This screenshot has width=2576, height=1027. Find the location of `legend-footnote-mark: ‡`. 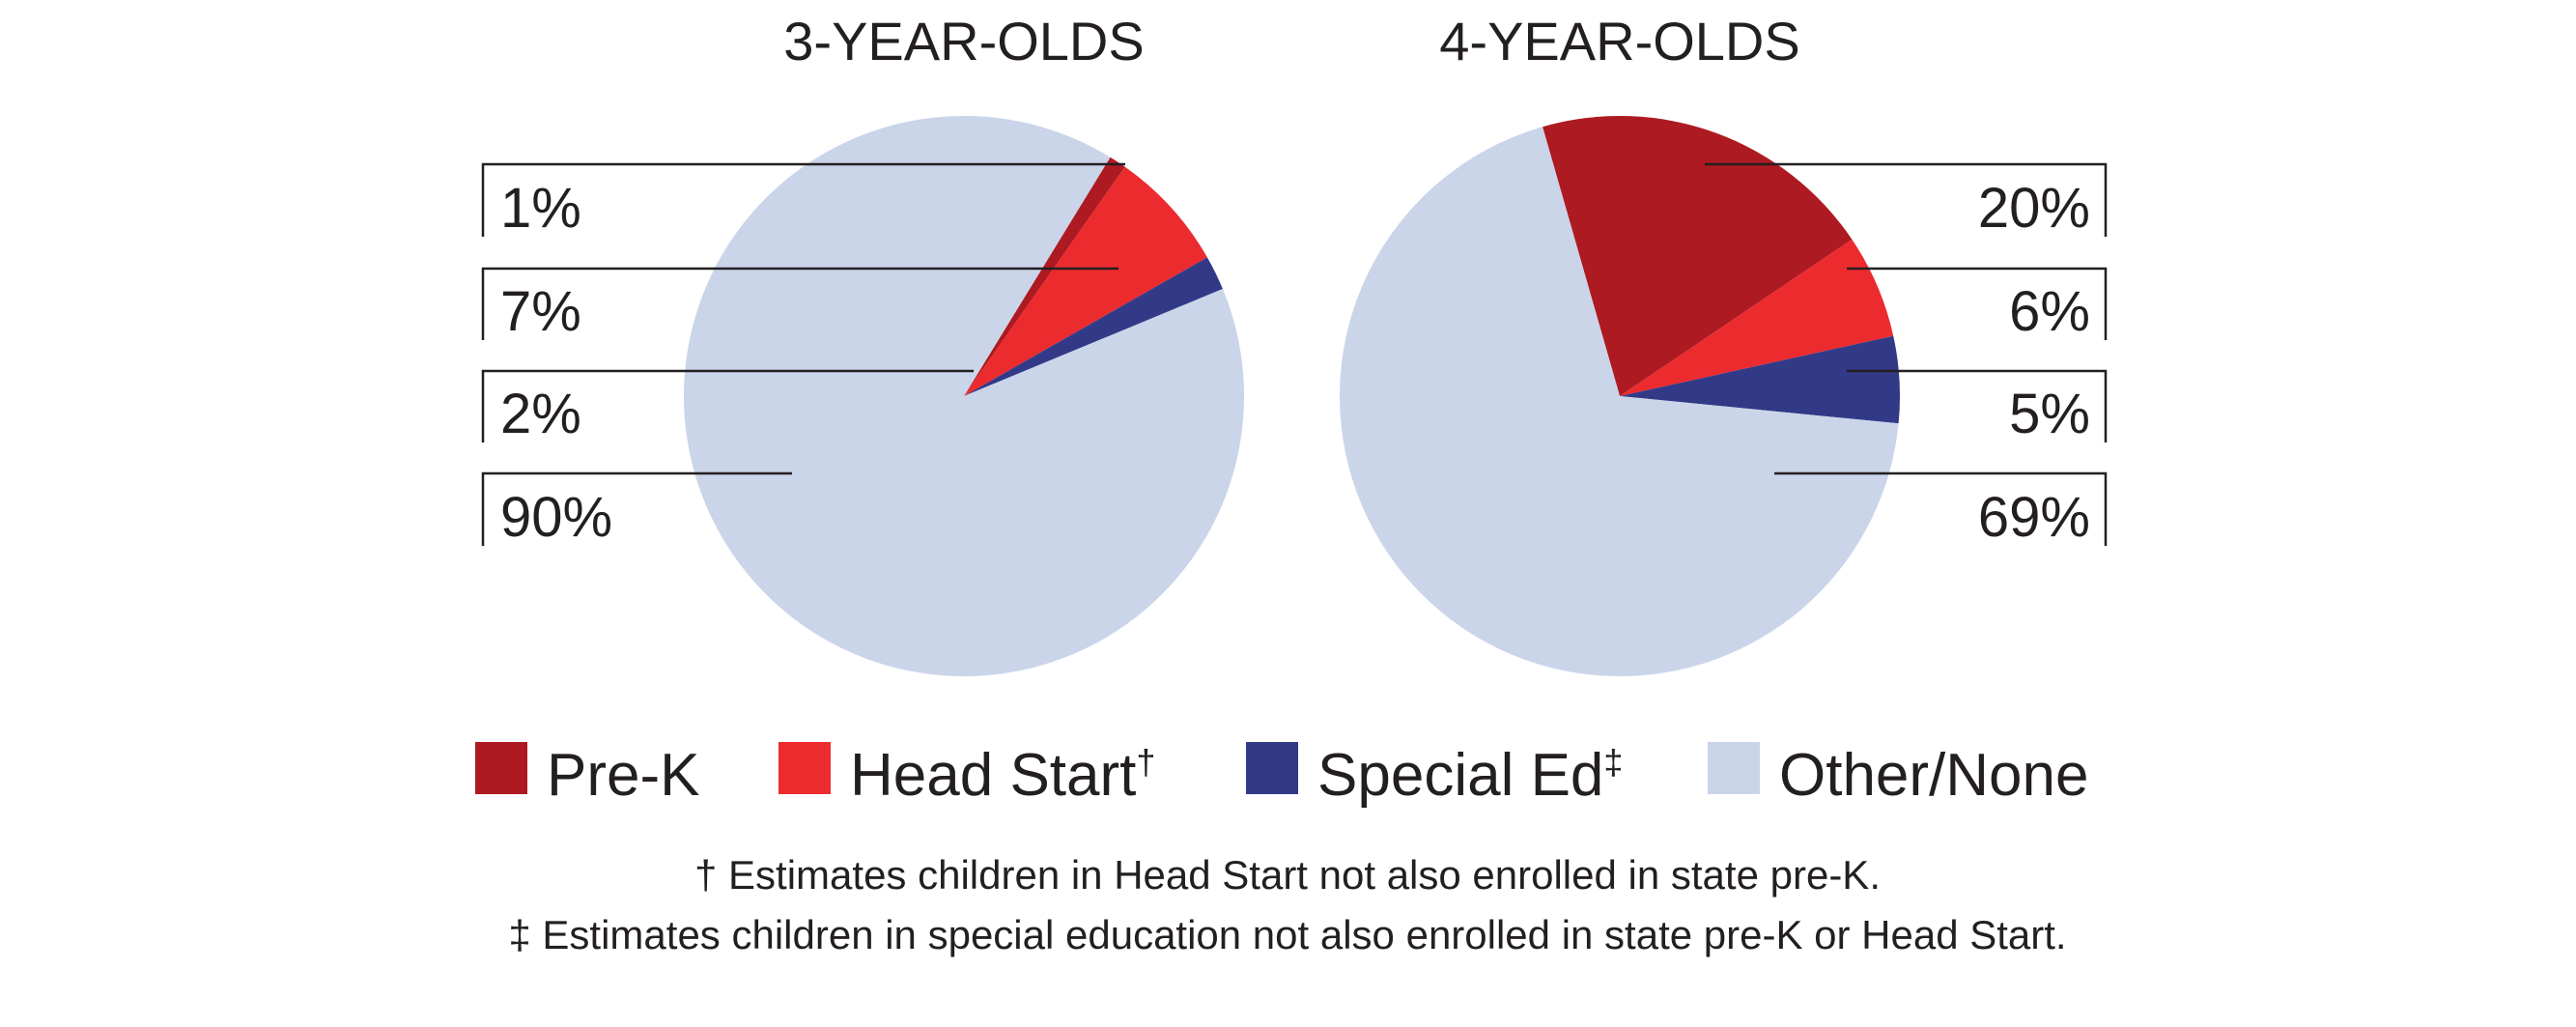

legend-footnote-mark: ‡ is located at coordinates (1613, 762).